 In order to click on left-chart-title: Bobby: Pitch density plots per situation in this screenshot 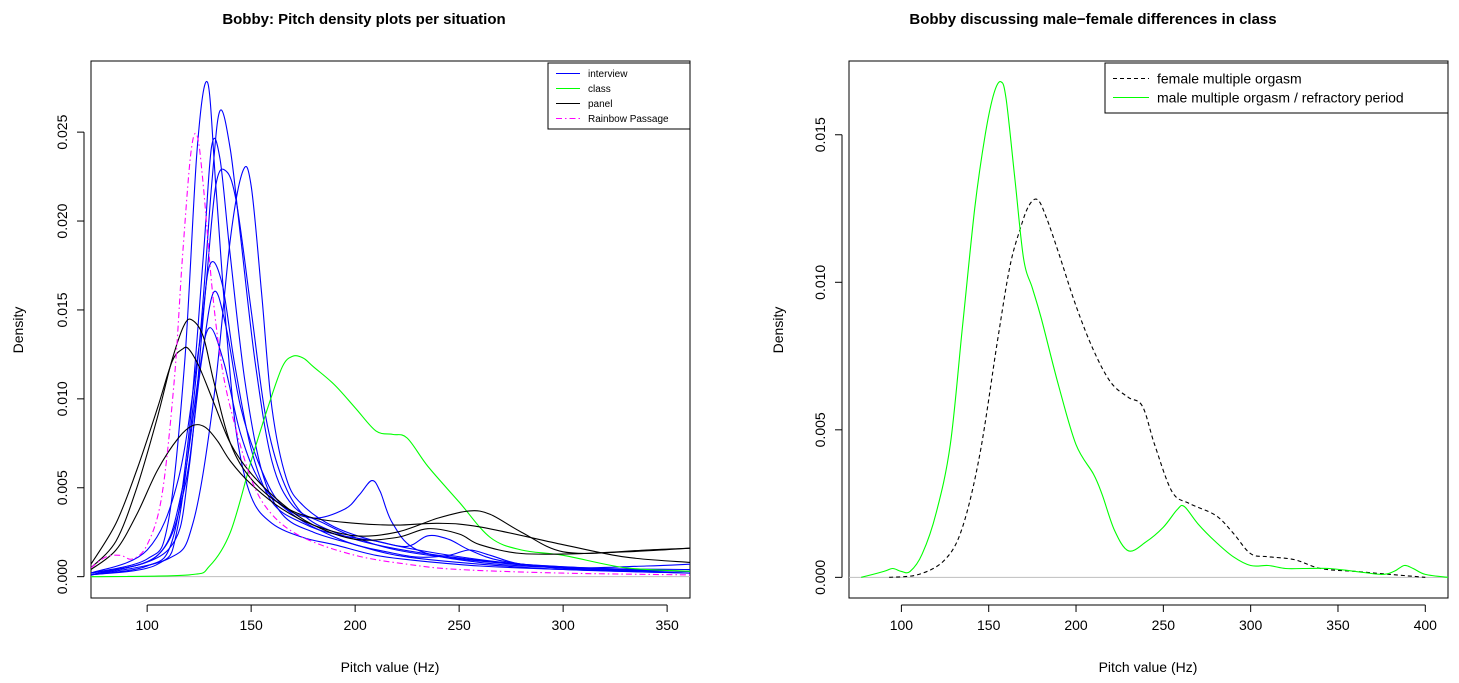, I will do `click(363, 19)`.